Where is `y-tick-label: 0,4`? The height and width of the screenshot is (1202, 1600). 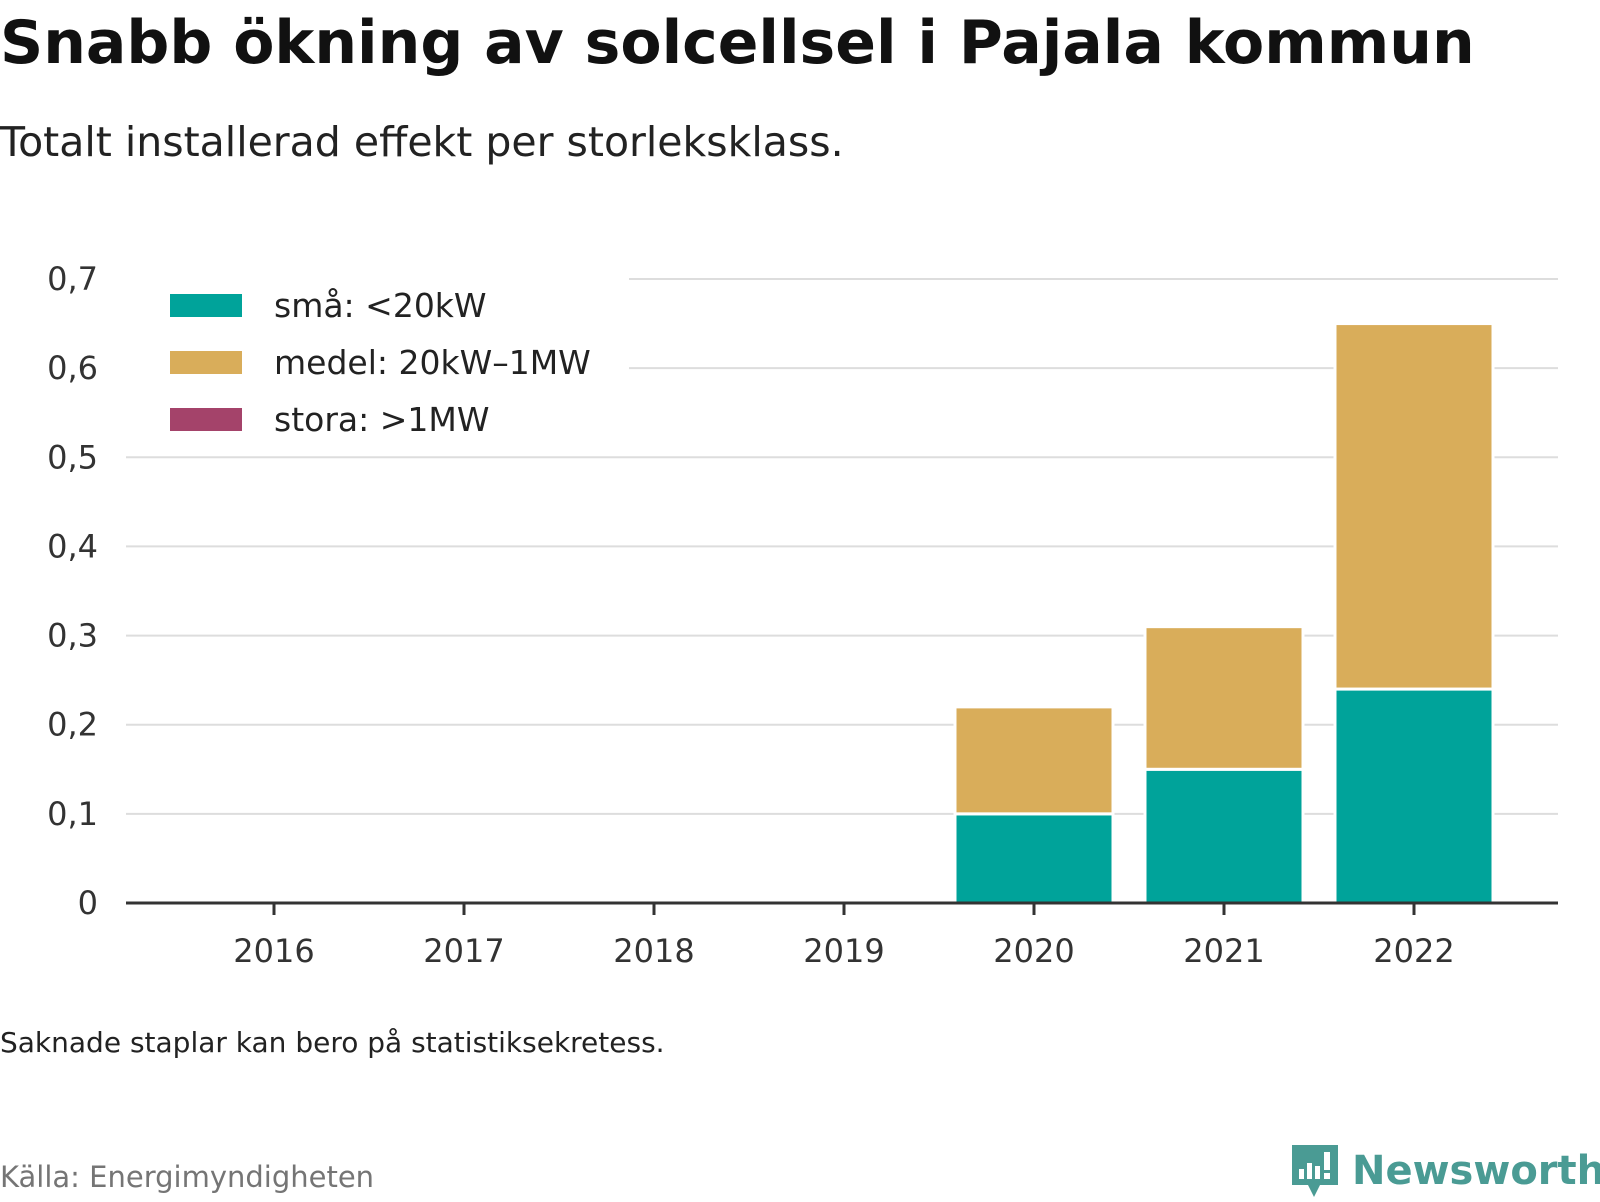 y-tick-label: 0,4 is located at coordinates (72, 546).